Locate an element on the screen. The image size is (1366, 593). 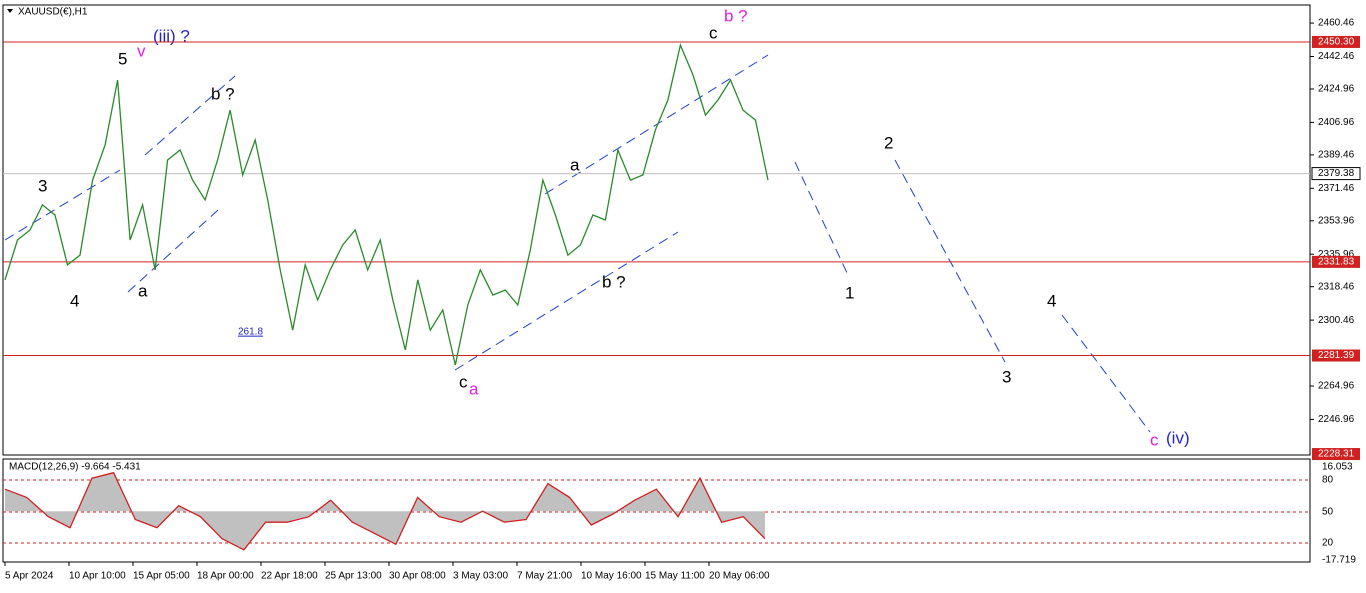
x-tick-label: 5 Apr 2024 is located at coordinates (29, 576).